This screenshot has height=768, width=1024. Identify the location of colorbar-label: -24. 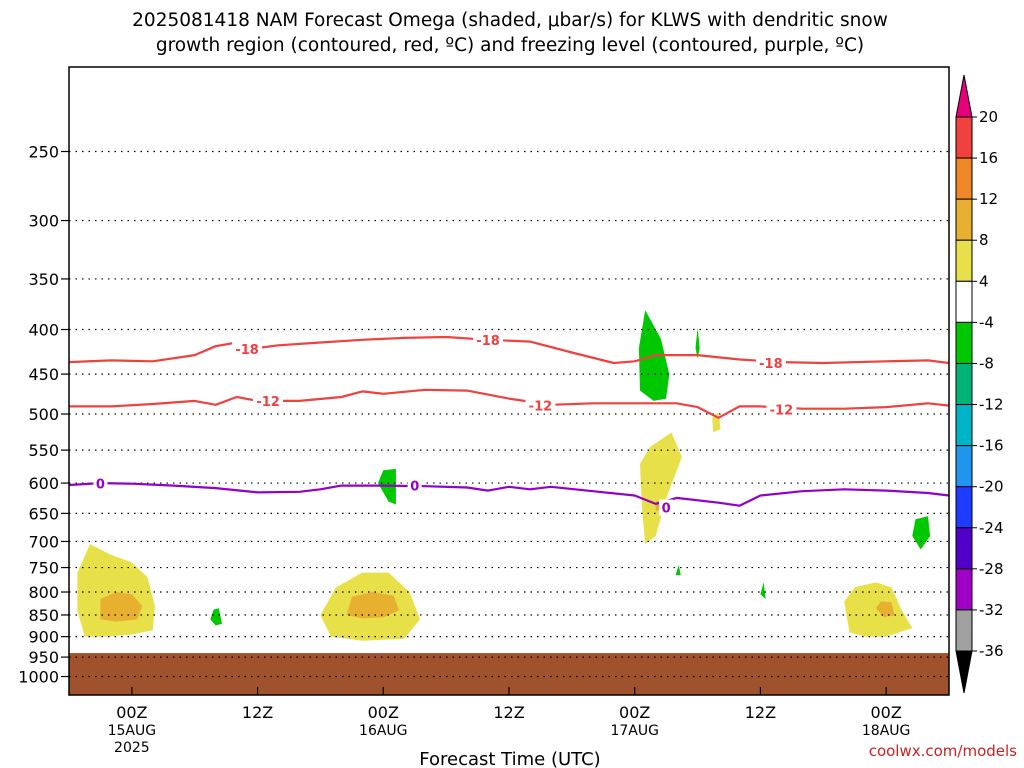
(991, 528).